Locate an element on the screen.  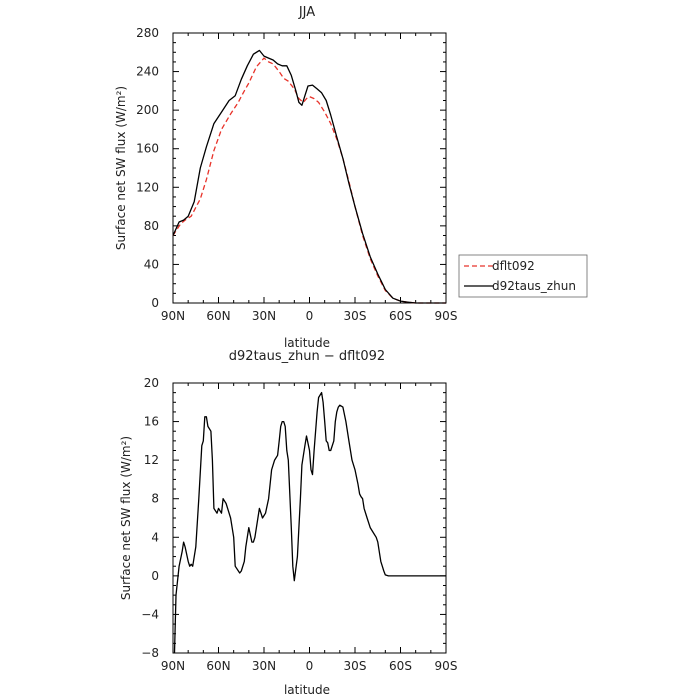
y-tick-label: 80 is located at coordinates (151, 226).